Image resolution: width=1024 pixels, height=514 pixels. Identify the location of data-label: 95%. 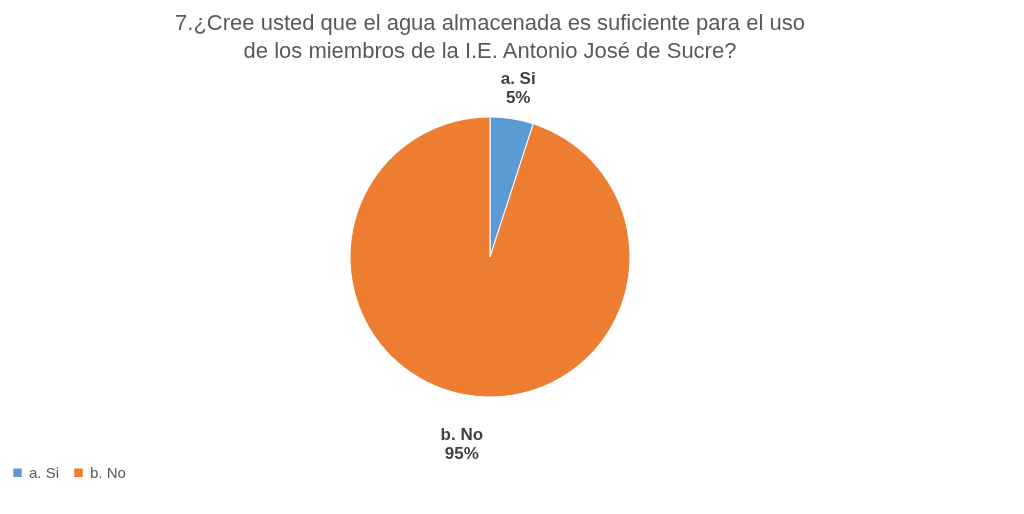
(461, 453).